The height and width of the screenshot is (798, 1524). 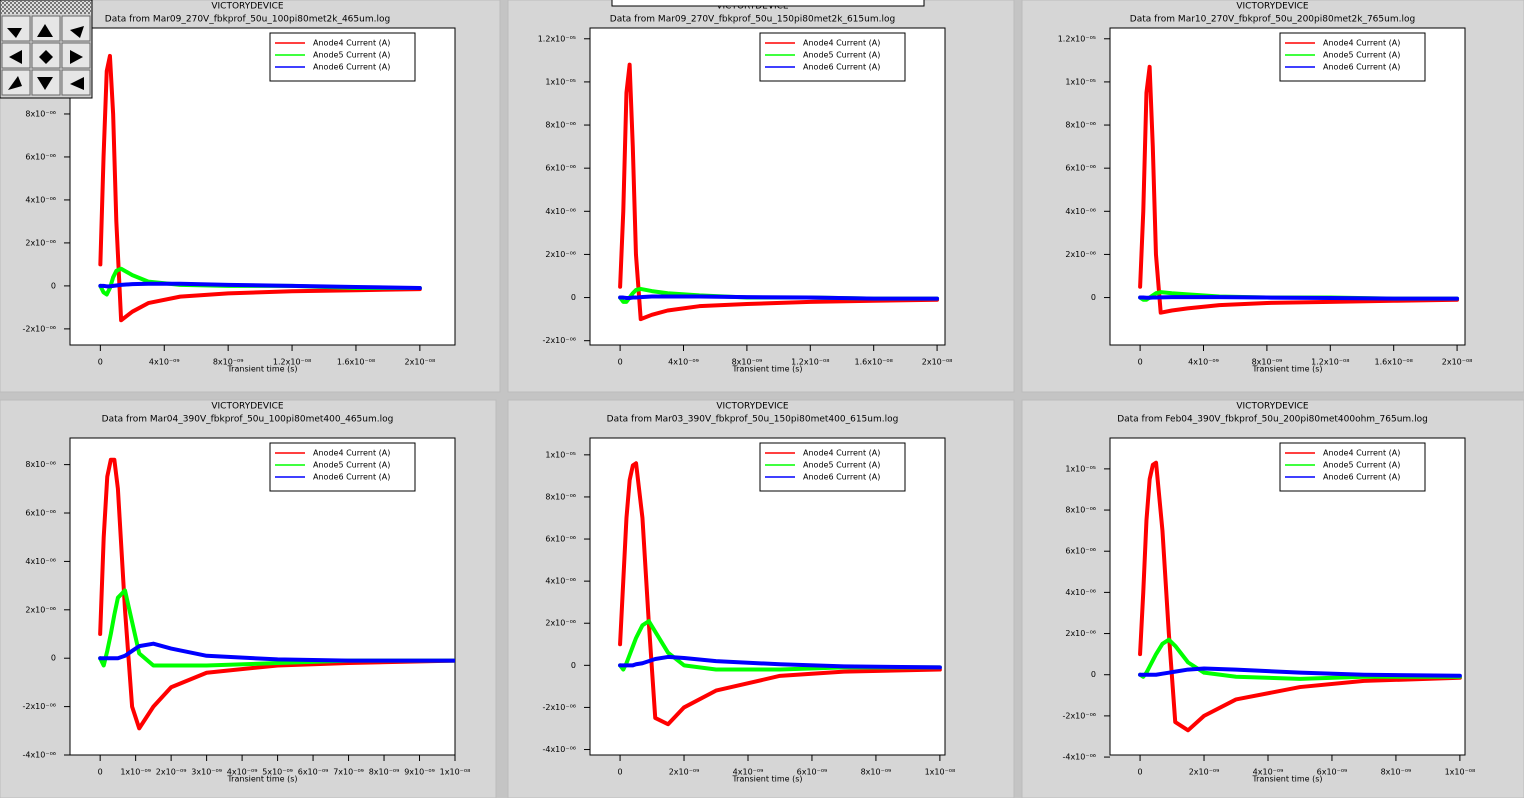 What do you see at coordinates (557, 38) in the screenshot?
I see `y-tick-label: 1.2x10⁻⁰⁵` at bounding box center [557, 38].